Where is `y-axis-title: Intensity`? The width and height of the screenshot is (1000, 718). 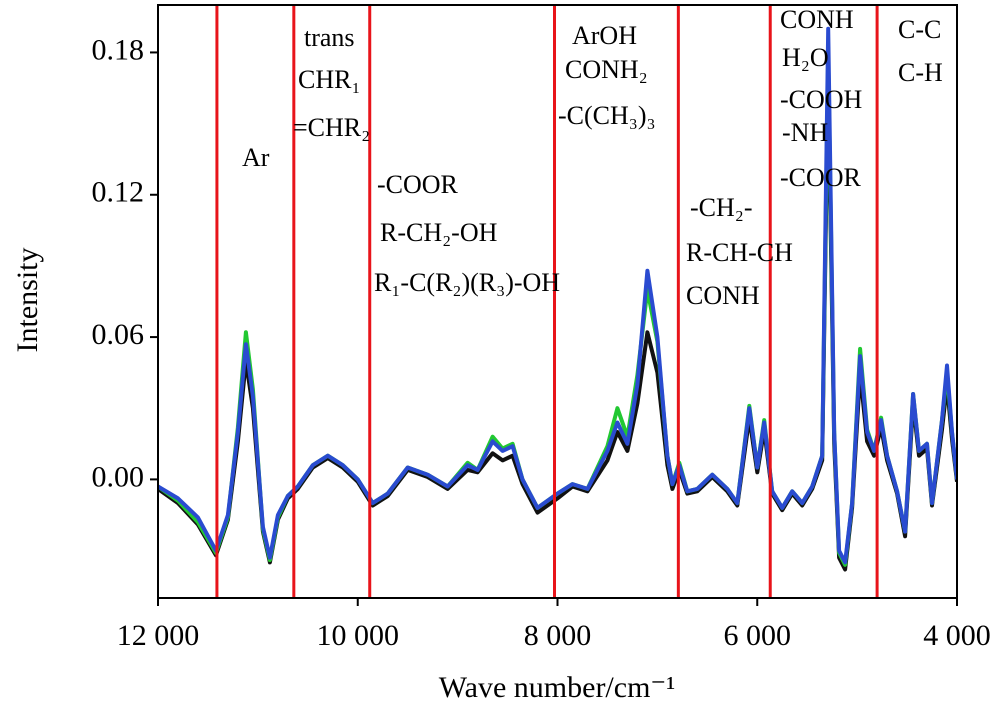
y-axis-title: Intensity is located at coordinates (27, 300).